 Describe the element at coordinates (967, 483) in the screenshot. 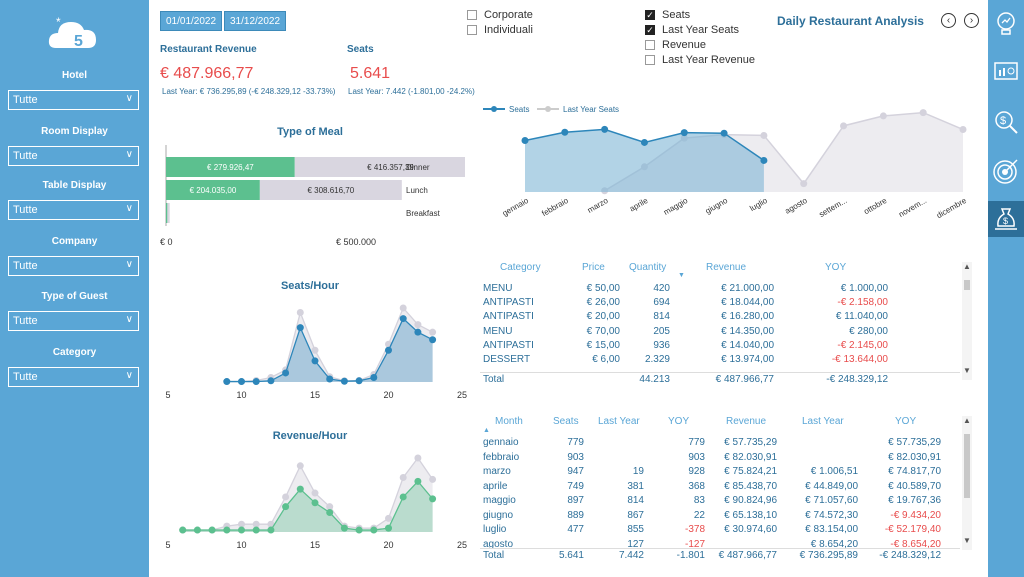

I see `month-table-scrollbar: ▲ ▼` at that location.